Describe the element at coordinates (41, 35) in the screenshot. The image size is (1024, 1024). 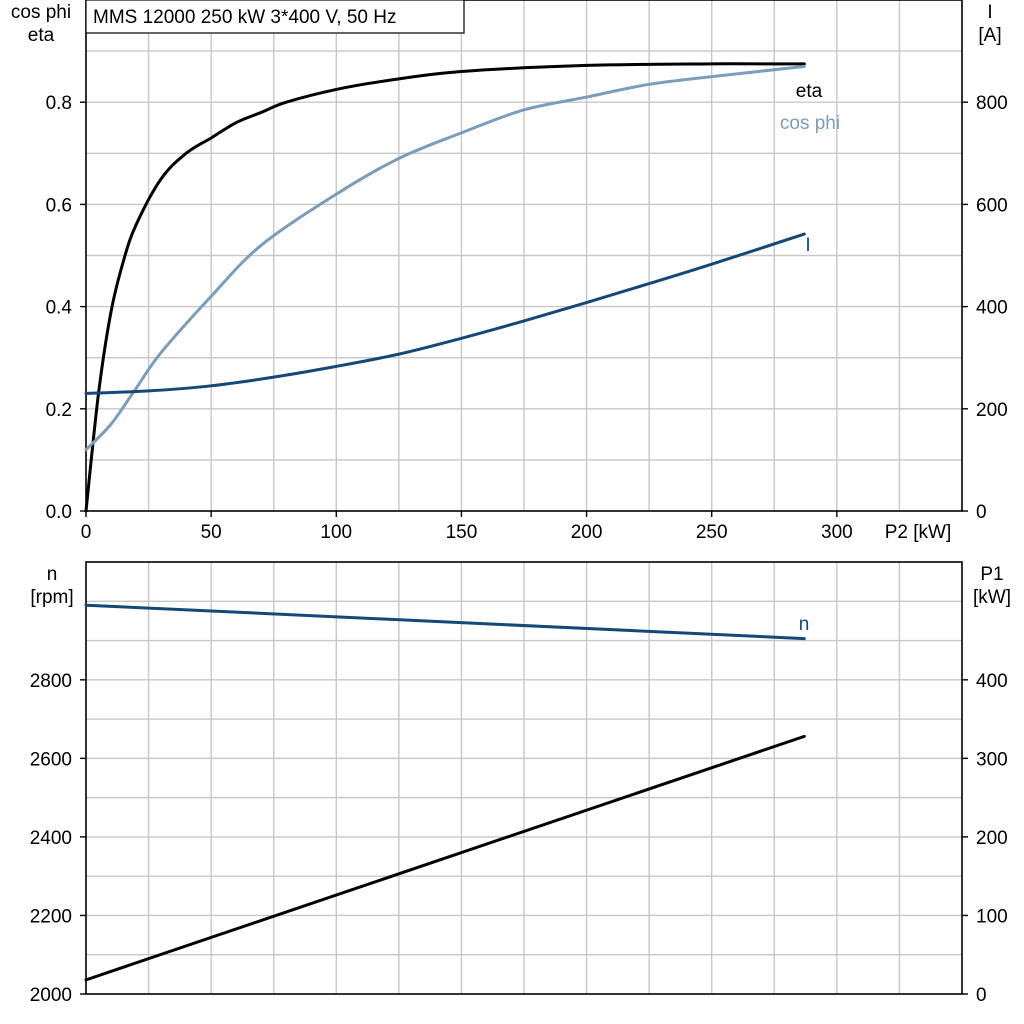
I see `top-left-axis-label-line2: eta` at that location.